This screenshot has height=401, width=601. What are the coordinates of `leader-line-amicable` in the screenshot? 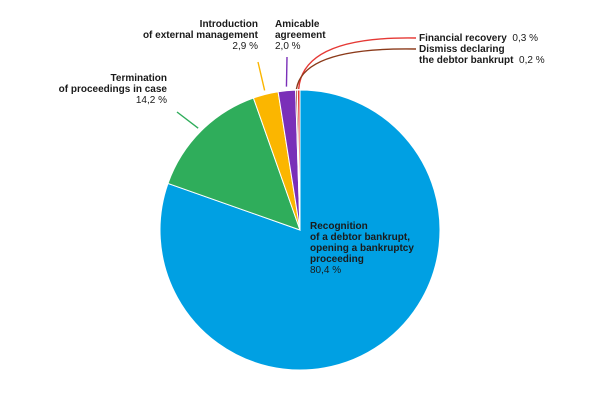 It's located at (286, 71).